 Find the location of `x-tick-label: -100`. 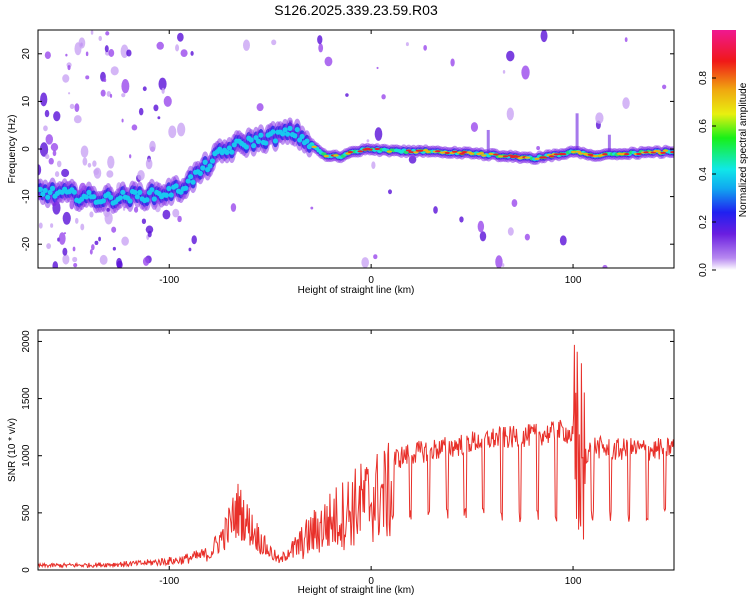

x-tick-label: -100 is located at coordinates (169, 280).